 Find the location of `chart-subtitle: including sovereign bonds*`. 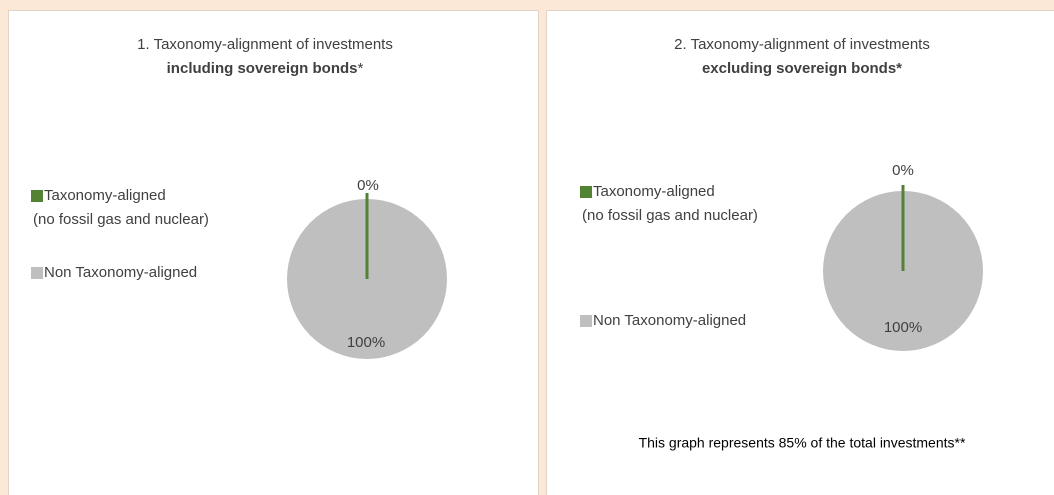

chart-subtitle: including sovereign bonds* is located at coordinates (265, 68).